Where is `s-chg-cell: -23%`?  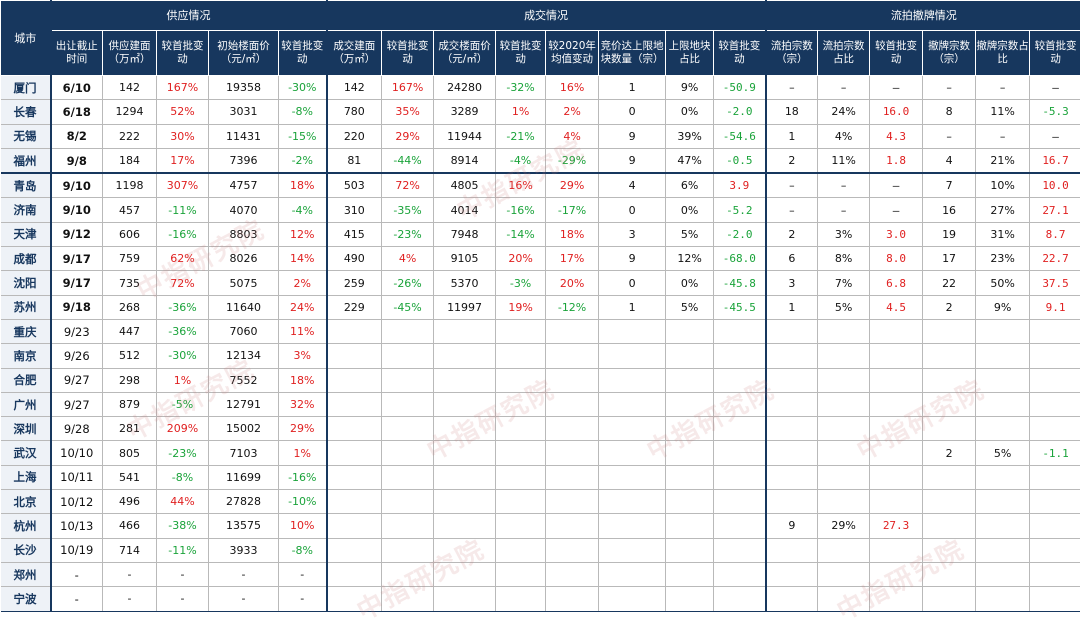 s-chg-cell: -23% is located at coordinates (183, 453).